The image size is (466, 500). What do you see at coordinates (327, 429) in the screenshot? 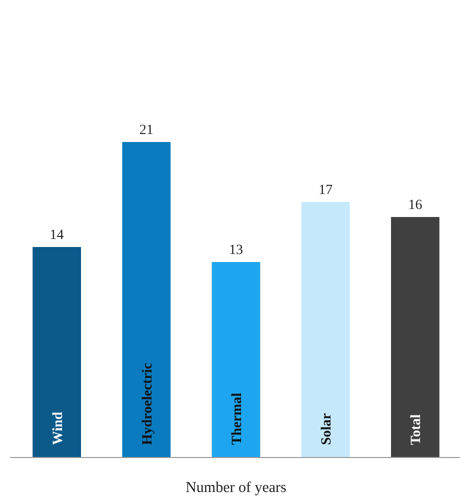
I see `x-tick-label: Solar` at bounding box center [327, 429].